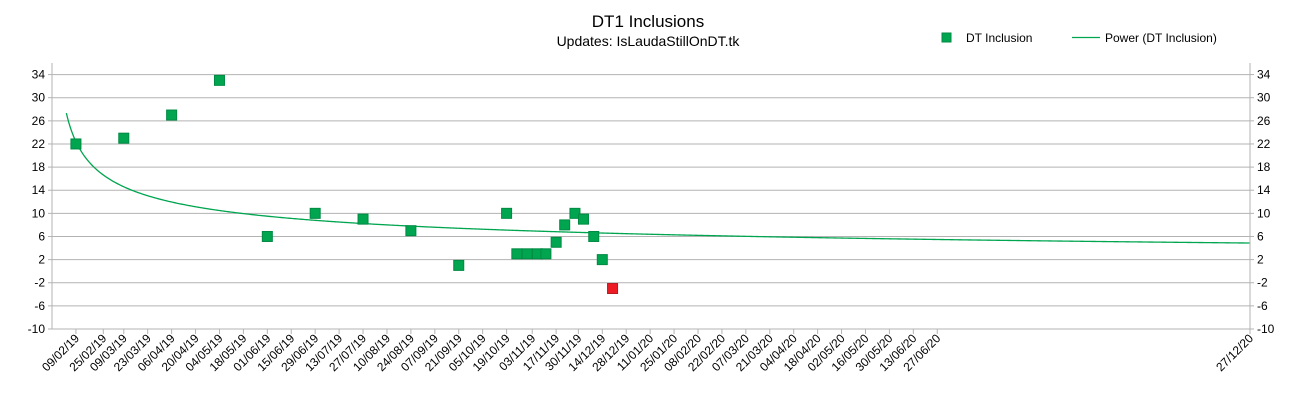 This screenshot has height=401, width=1297. Describe the element at coordinates (1262, 306) in the screenshot. I see `y-tick-label-right: -6` at that location.